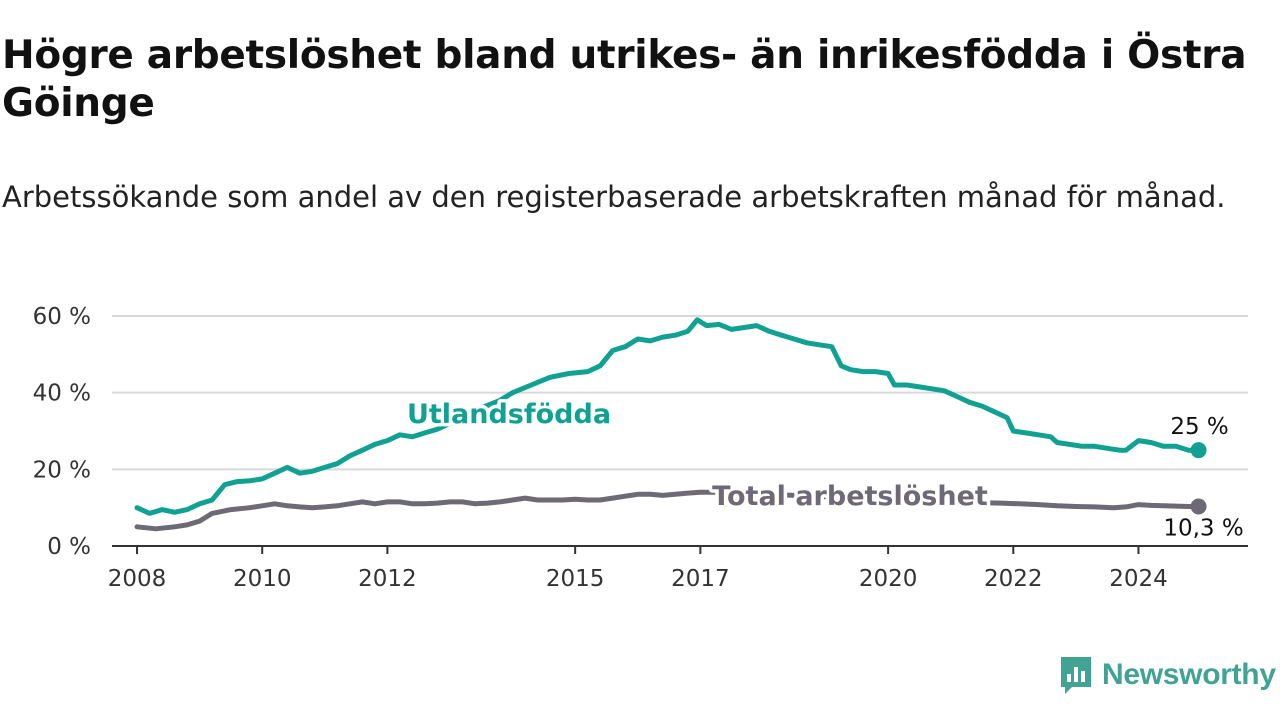 The width and height of the screenshot is (1280, 720). Describe the element at coordinates (1013, 579) in the screenshot. I see `x-tick-label: 2022` at that location.